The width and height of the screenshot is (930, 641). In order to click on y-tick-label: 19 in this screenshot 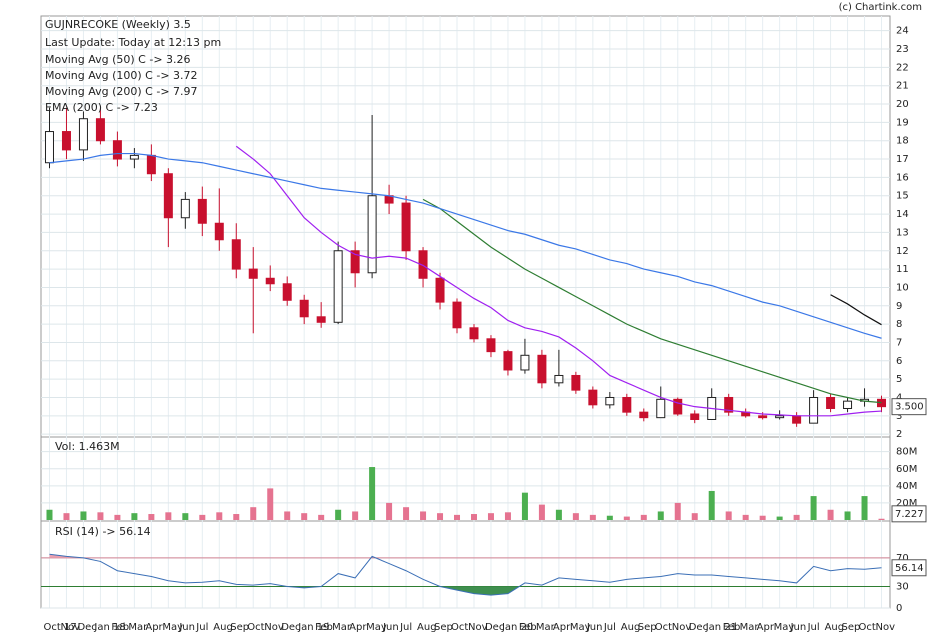, I will do `click(902, 122)`.